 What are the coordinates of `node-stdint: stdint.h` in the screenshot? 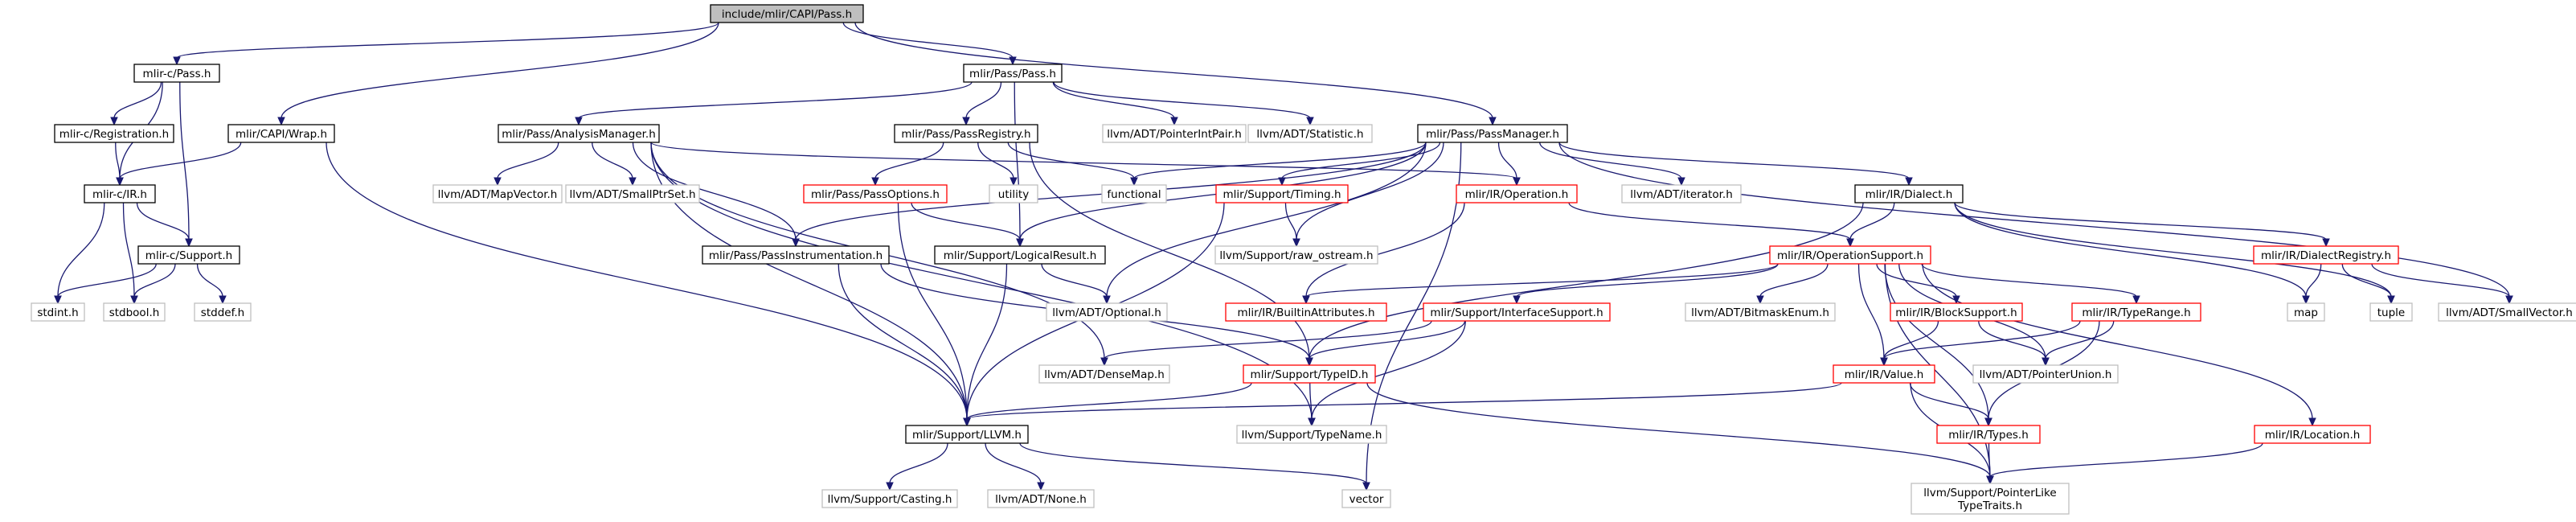 It's located at (58, 312).